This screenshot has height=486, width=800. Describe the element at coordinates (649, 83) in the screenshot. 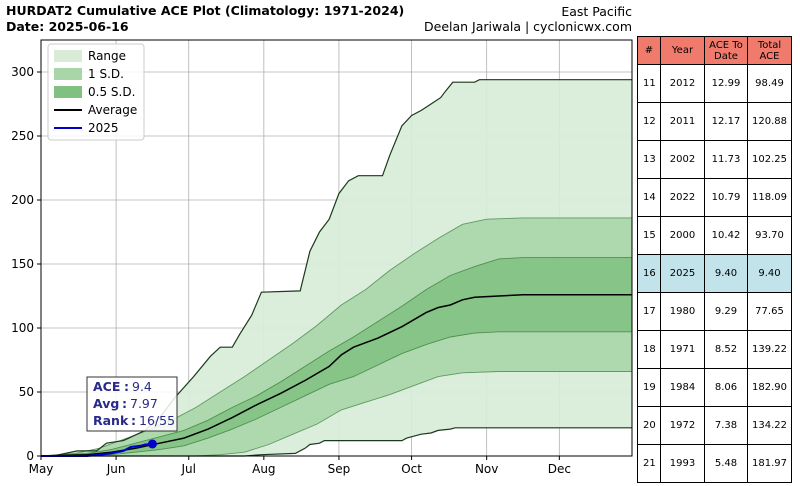

I see `table-cell: 11` at that location.